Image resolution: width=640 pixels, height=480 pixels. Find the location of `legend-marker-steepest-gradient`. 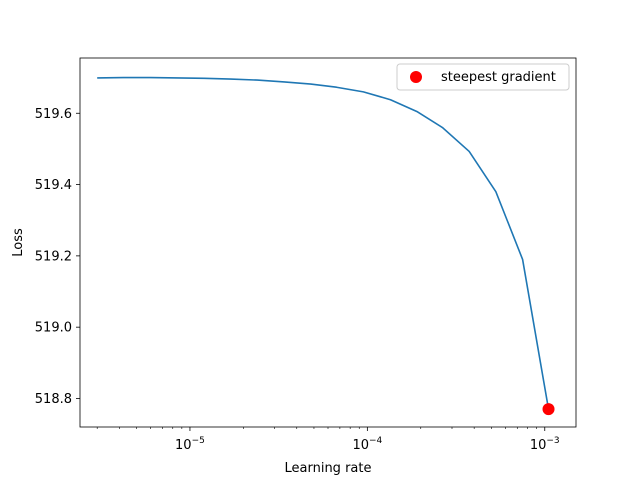

legend-marker-steepest-gradient is located at coordinates (416, 77).